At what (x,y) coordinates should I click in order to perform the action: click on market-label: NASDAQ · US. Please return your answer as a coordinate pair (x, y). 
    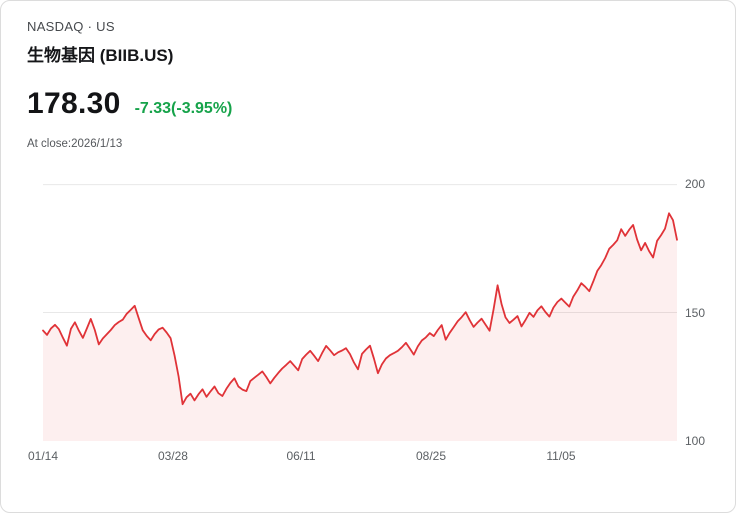
    Looking at the image, I should click on (71, 26).